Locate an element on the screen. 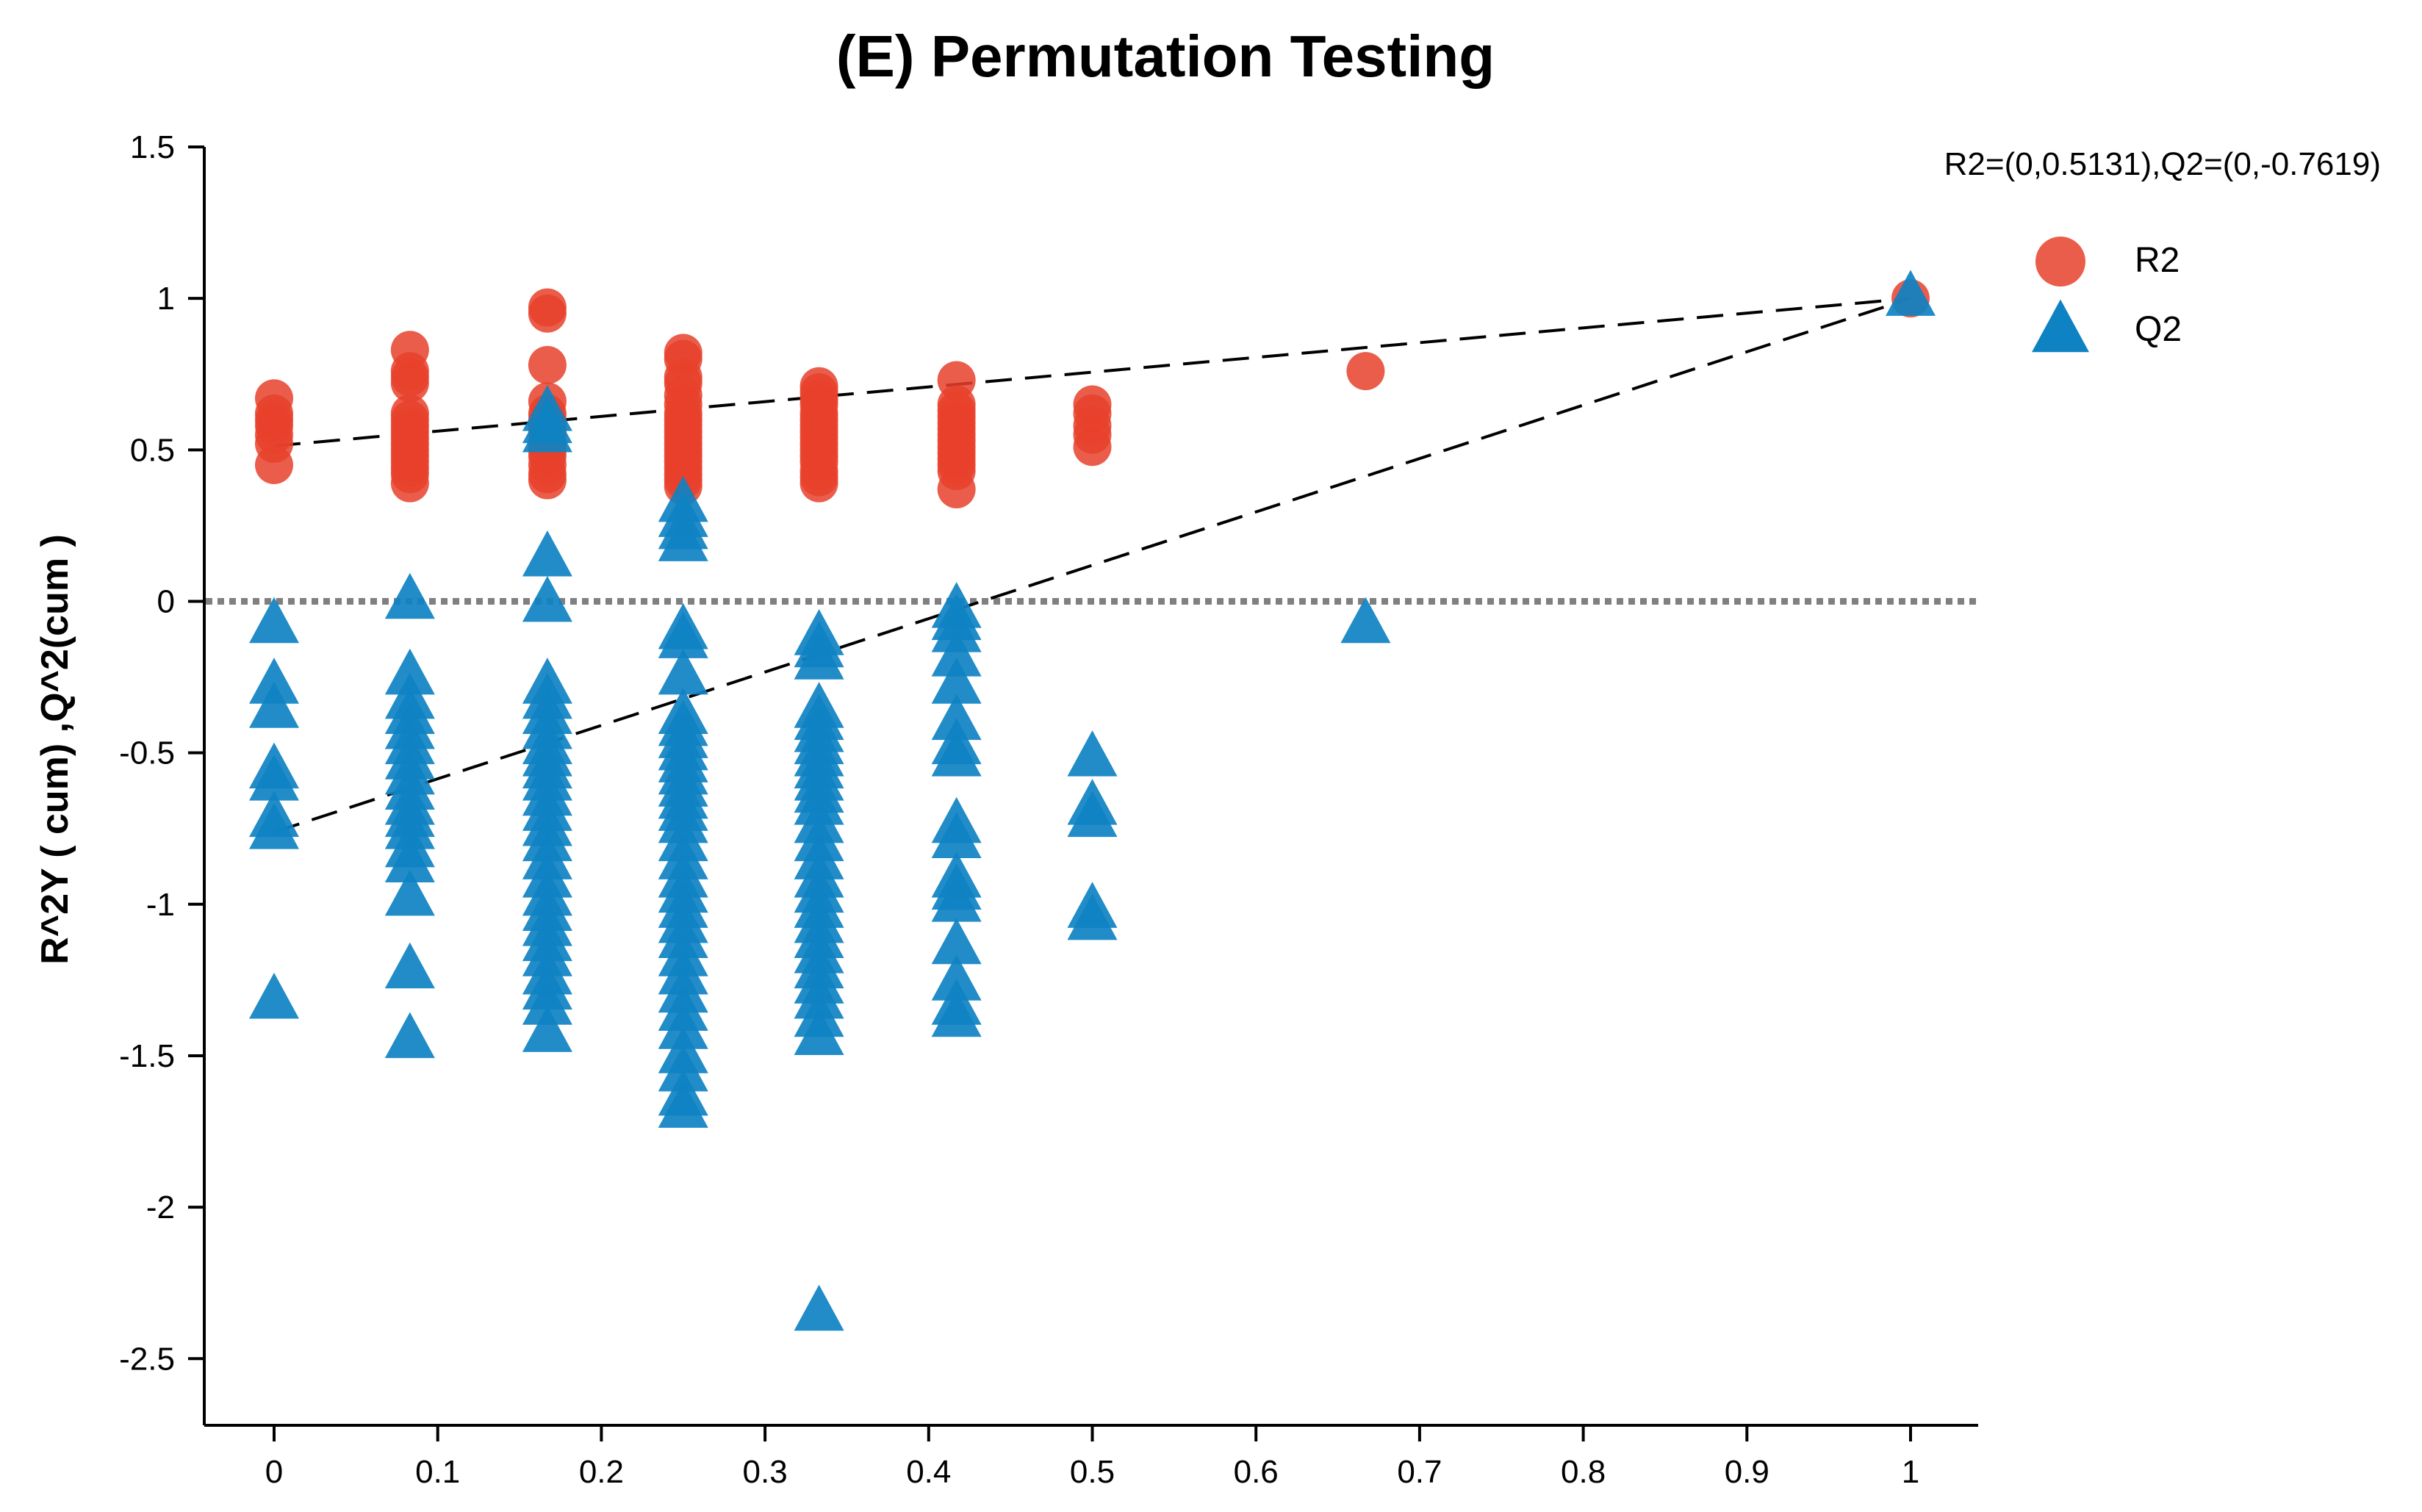 Image resolution: width=2422 pixels, height=1512 pixels. y-tick-label: -2 is located at coordinates (160, 1207).